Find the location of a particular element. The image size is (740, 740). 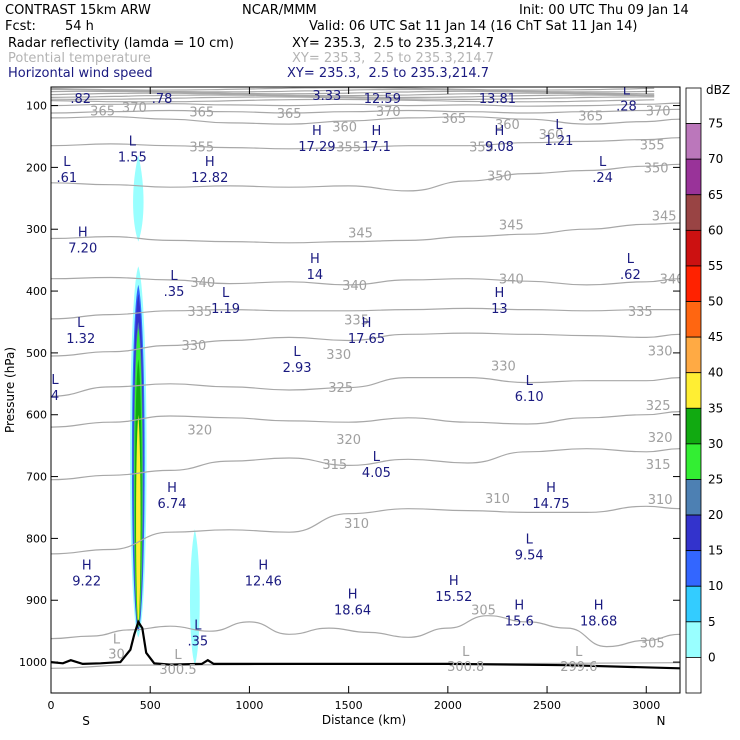

colorbar-label-45: 45 is located at coordinates (715, 337).